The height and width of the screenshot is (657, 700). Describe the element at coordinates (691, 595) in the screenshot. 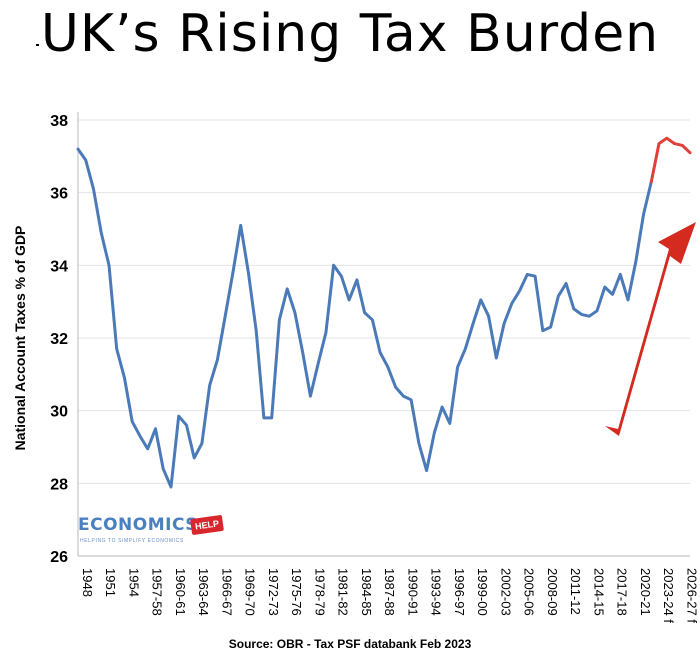

I see `x-tick-label: 2026-27 f` at that location.